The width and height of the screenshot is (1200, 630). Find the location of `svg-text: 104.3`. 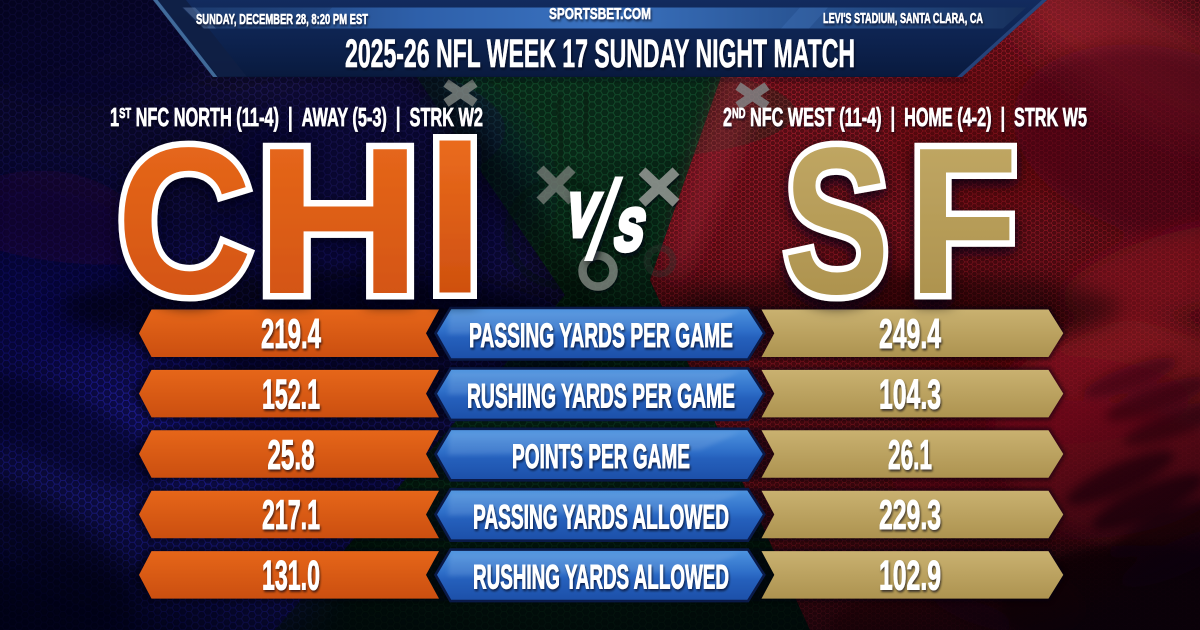

svg-text: 104.3 is located at coordinates (910, 393).